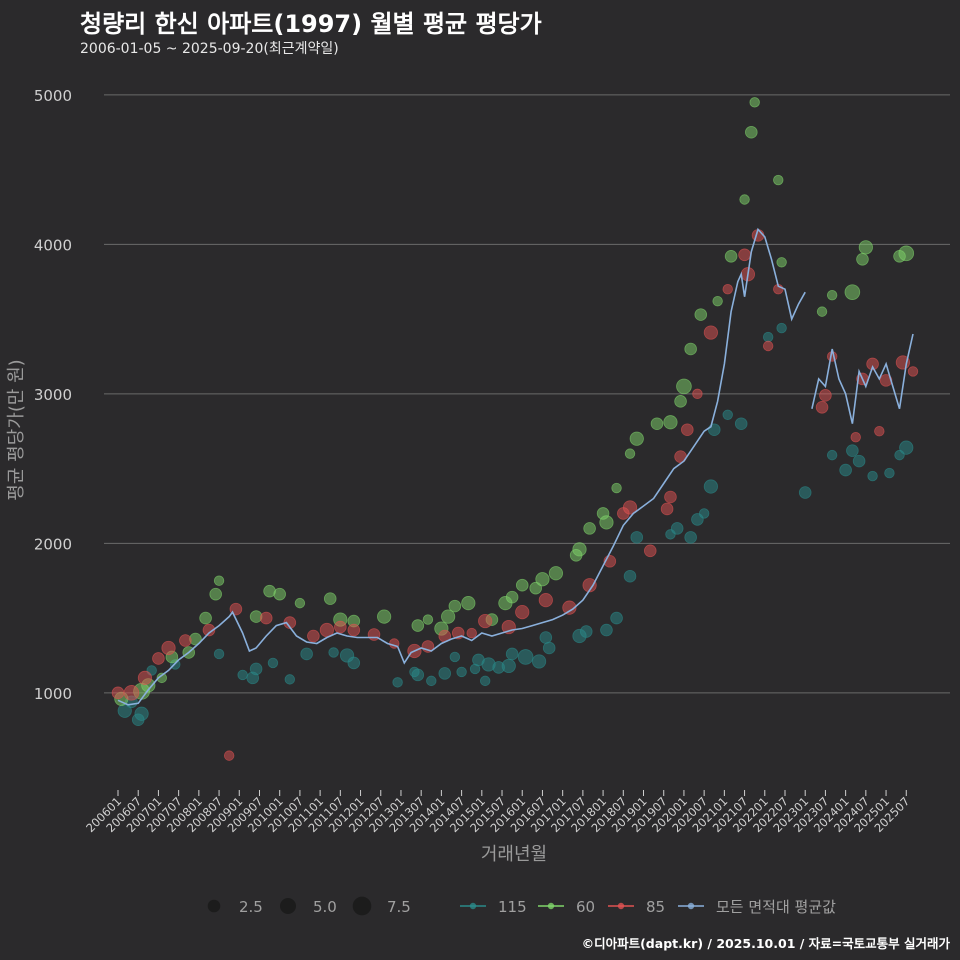  I want to click on y-tick-label: 3000, so click(53, 395).